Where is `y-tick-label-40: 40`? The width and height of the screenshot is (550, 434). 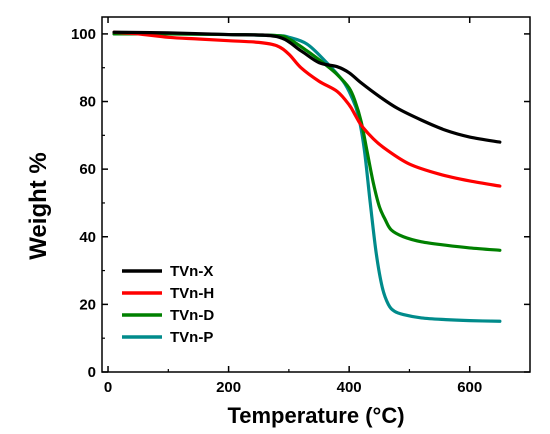 y-tick-label-40: 40 is located at coordinates (87, 237).